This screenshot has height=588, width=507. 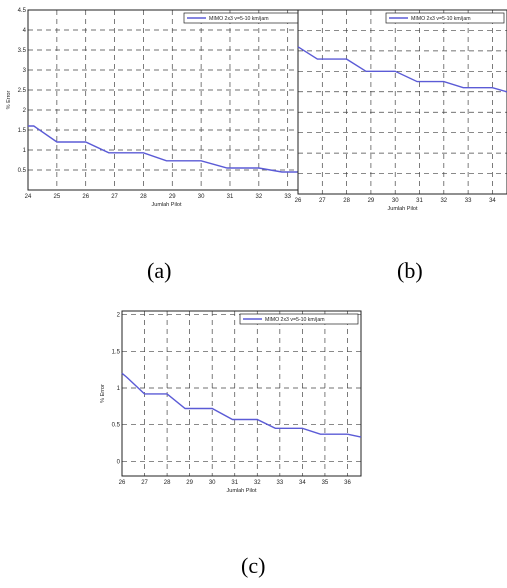 I want to click on y-tick-label: 3, so click(x=25, y=71).